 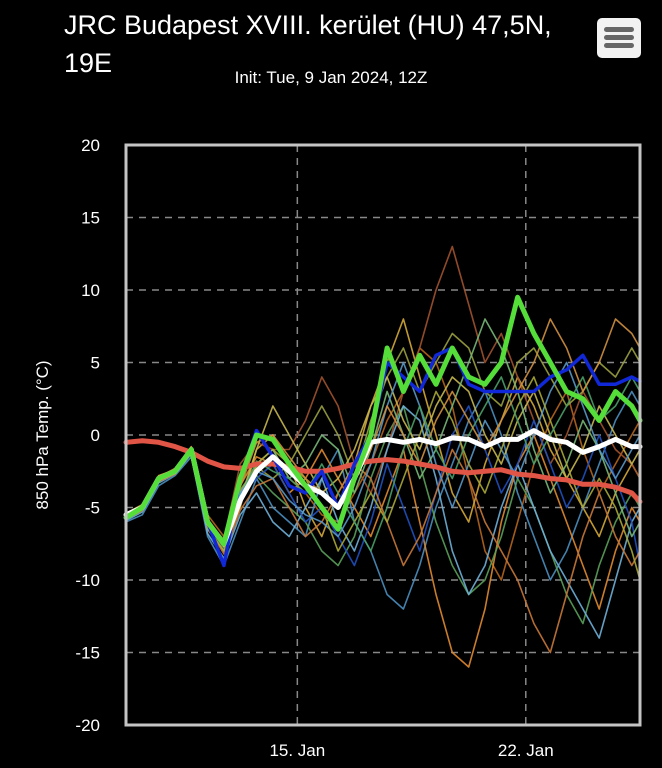 I want to click on x-axis-ticks: 15. Jan 22. Jan, so click(x=411, y=750).